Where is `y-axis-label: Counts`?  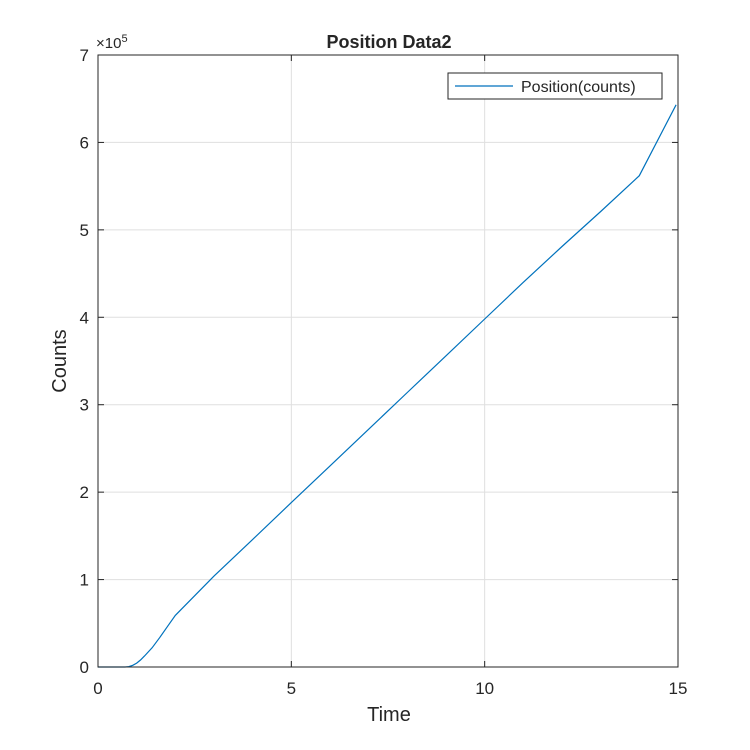 y-axis-label: Counts is located at coordinates (60, 360).